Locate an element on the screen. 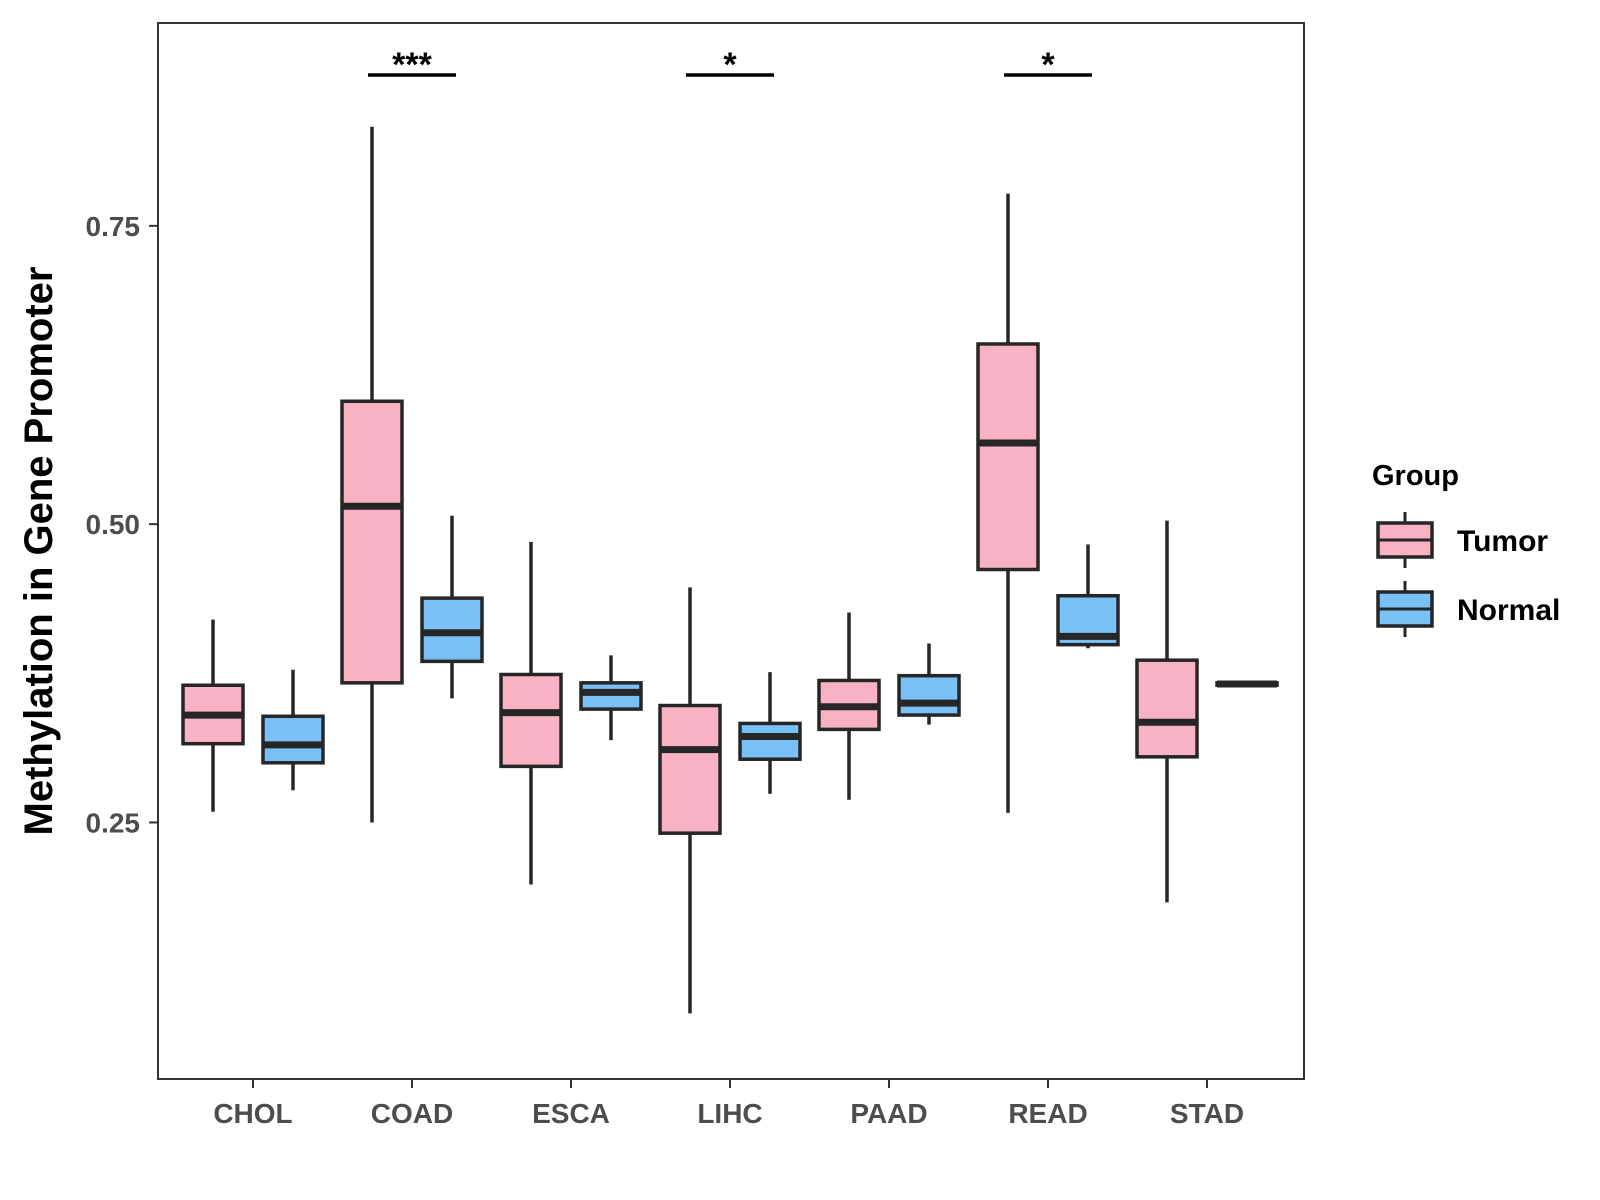  box-read-tumor is located at coordinates (1008, 503).